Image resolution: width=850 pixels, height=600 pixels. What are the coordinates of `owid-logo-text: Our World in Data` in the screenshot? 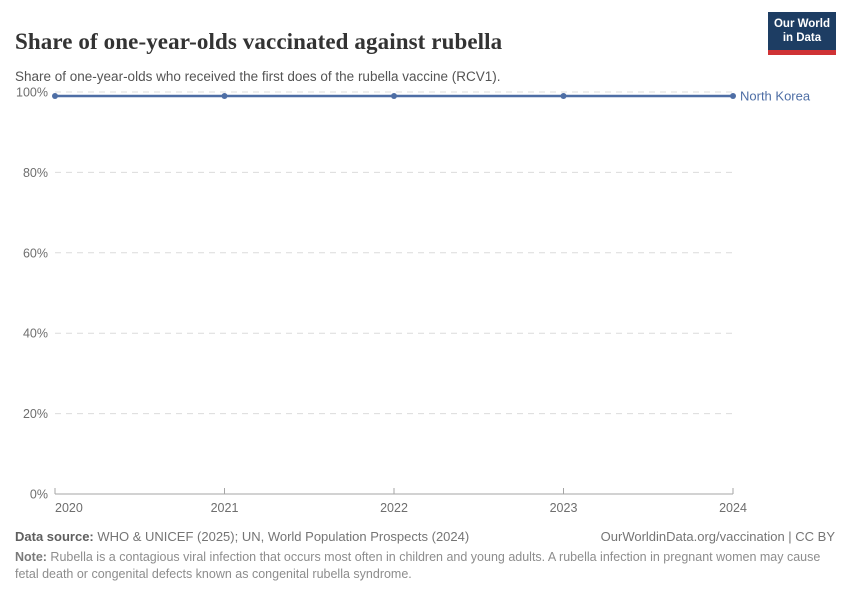 It's located at (801, 30).